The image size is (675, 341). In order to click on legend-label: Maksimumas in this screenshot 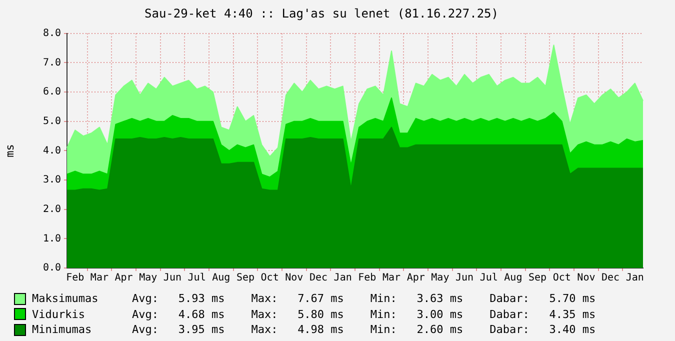, I will do `click(66, 298)`.